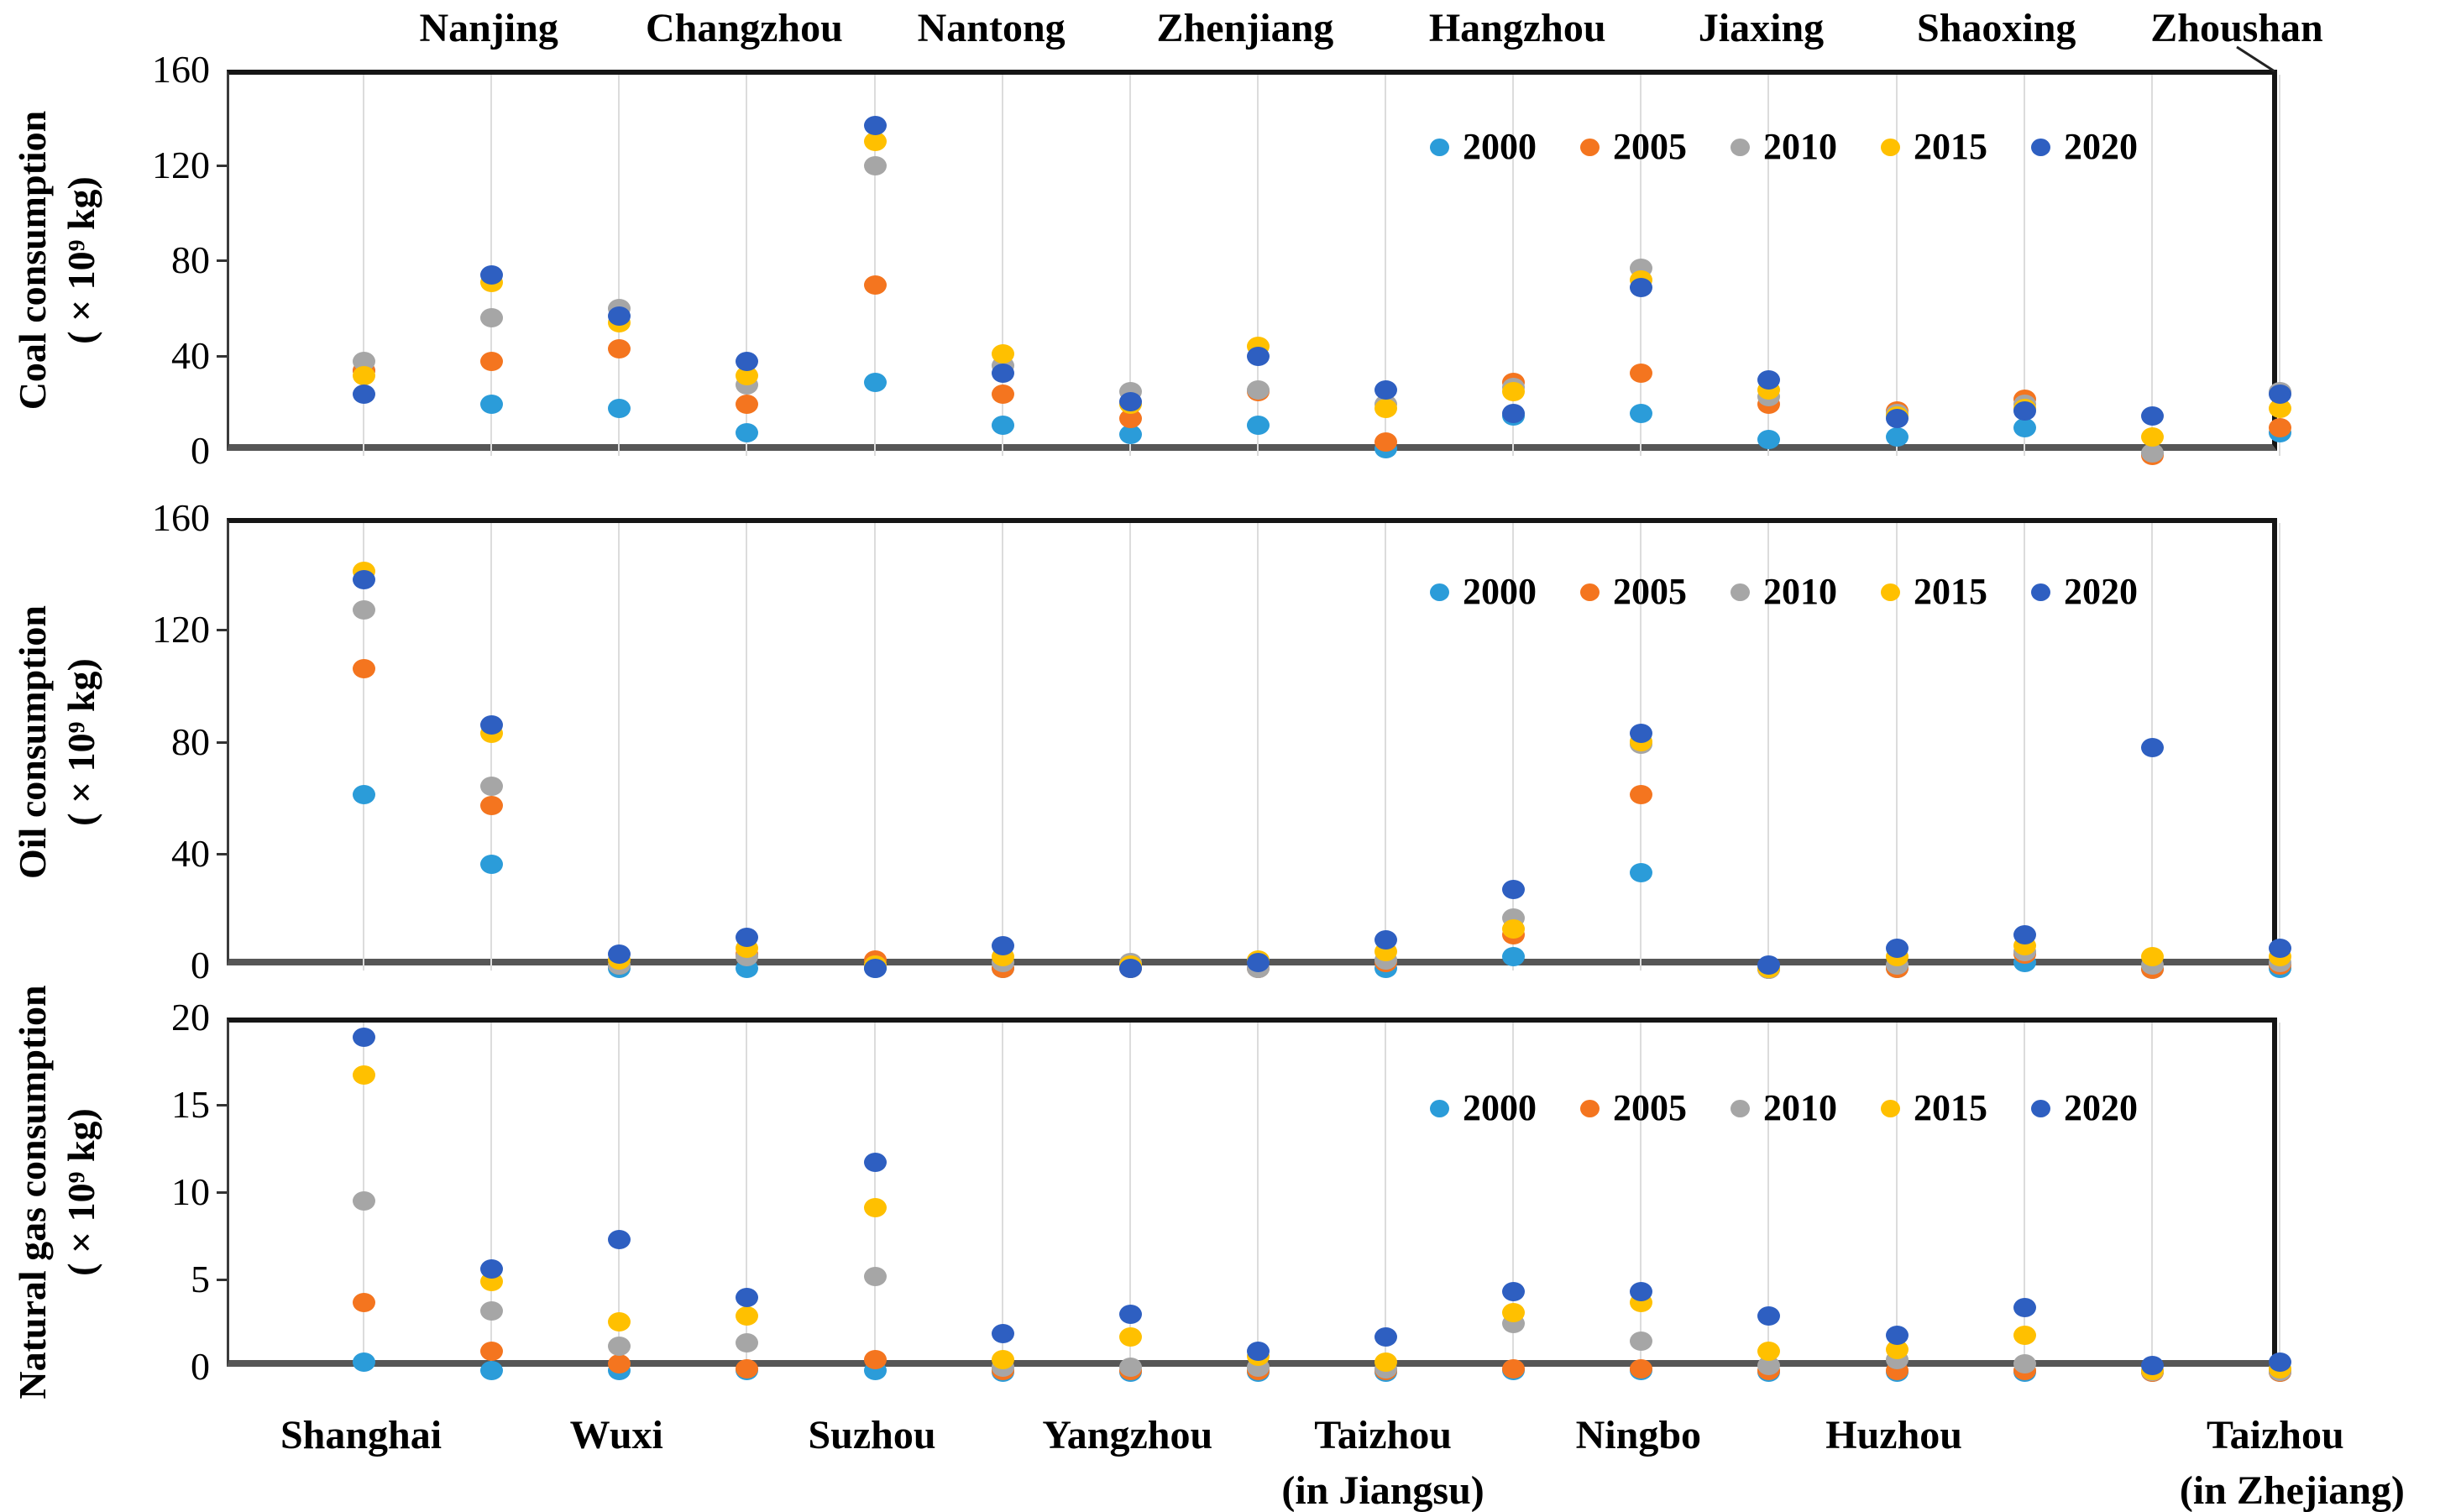  What do you see at coordinates (492, 404) in the screenshot?
I see `dot-2000-nanjing` at bounding box center [492, 404].